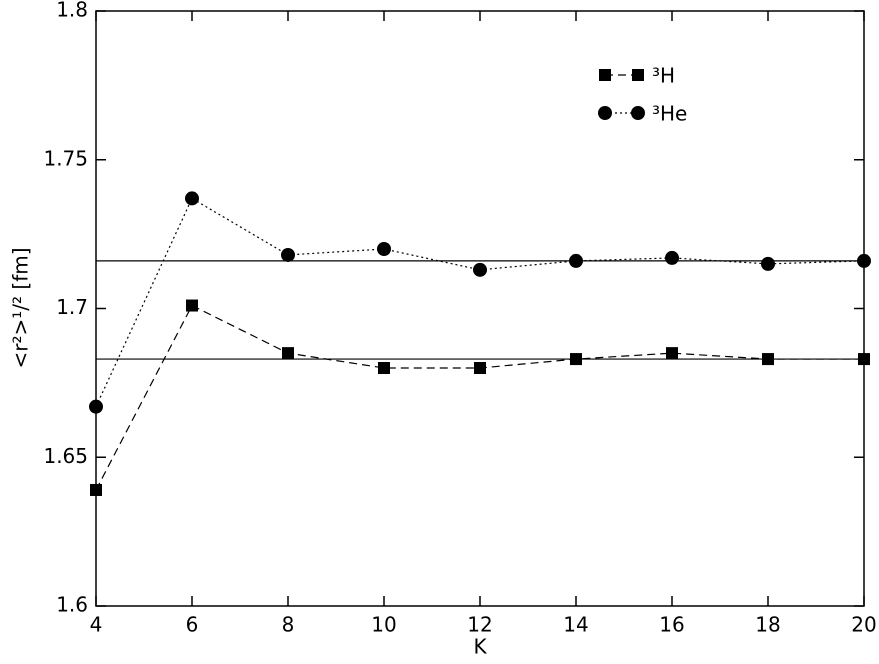 This screenshot has height=664, width=879. I want to click on x-tick-label: 6, so click(192, 625).